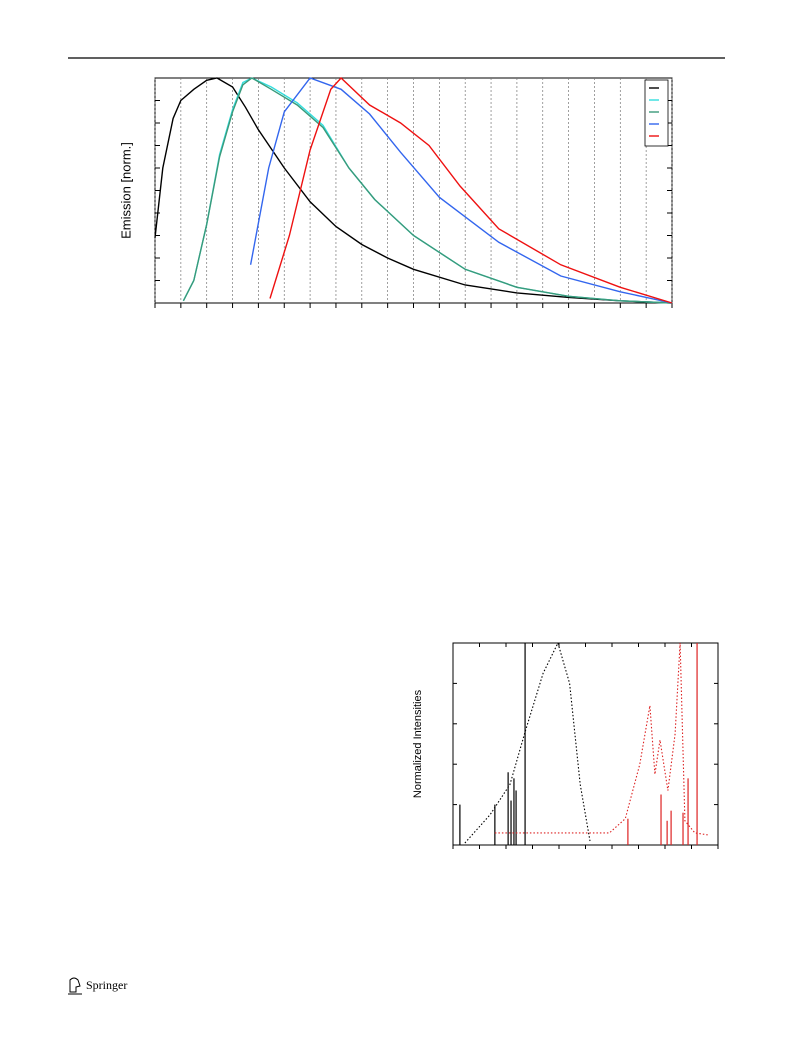 The height and width of the screenshot is (1053, 793). I want to click on y-axis-label: Emission [norm.], so click(125, 190).